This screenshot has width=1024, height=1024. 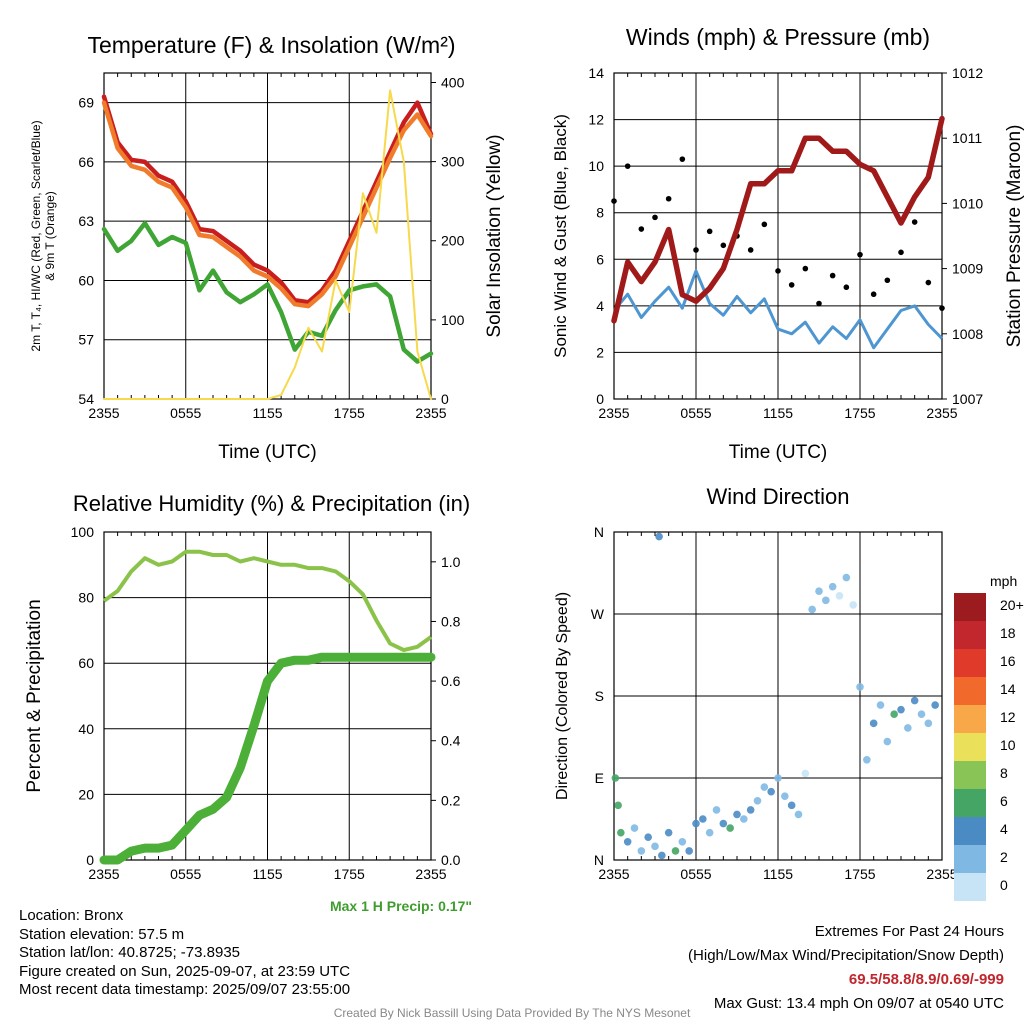 What do you see at coordinates (451, 800) in the screenshot?
I see `y2-tick-label: 0.2` at bounding box center [451, 800].